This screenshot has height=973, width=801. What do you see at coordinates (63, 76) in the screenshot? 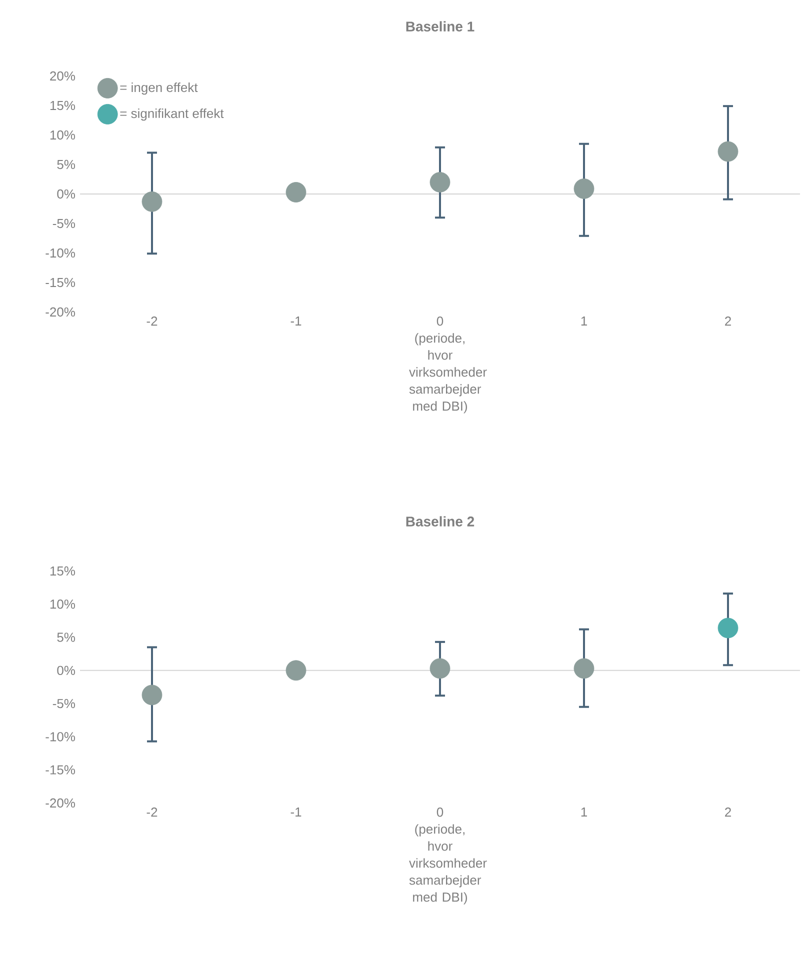
I see `y-tick-label: 20%` at bounding box center [63, 76].